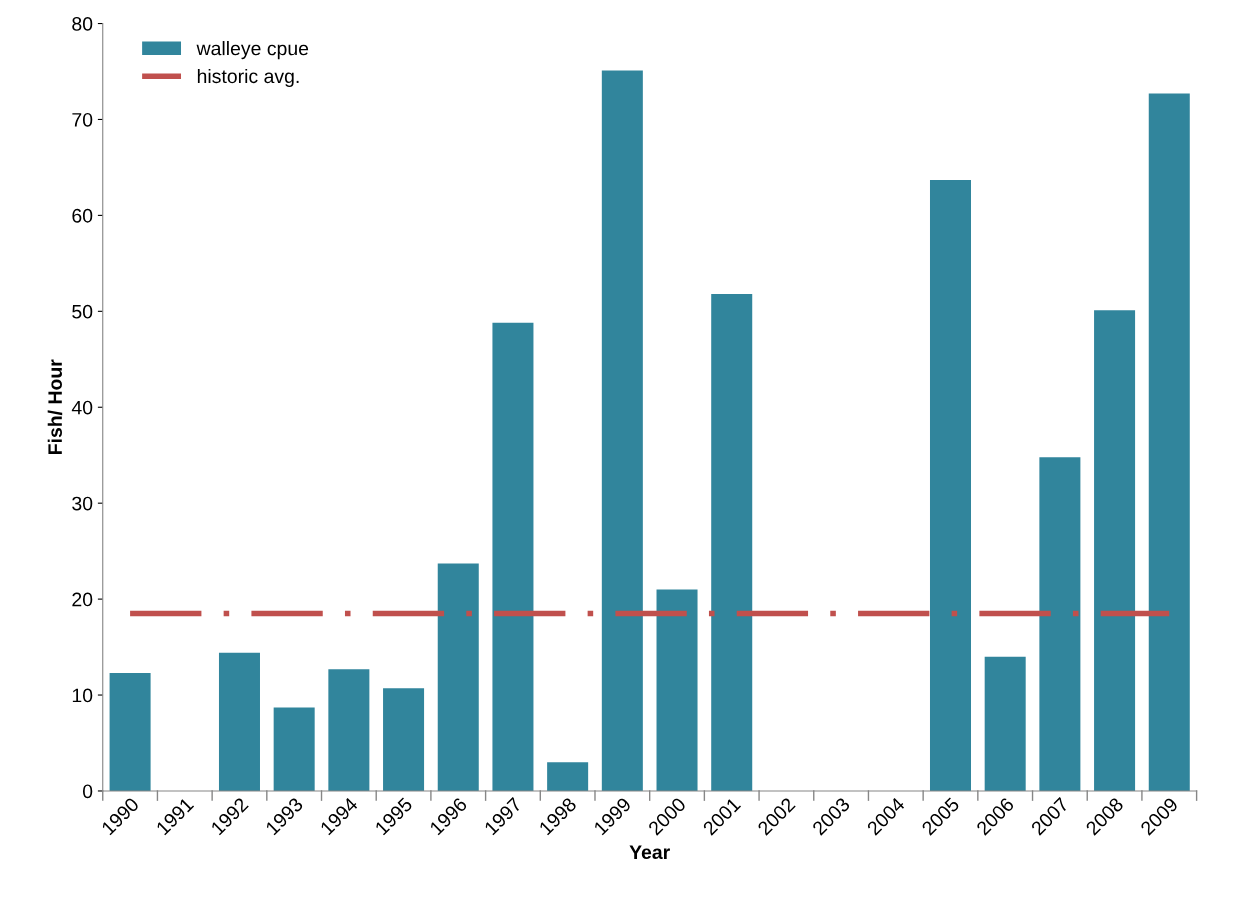 The image size is (1253, 905). Describe the element at coordinates (82, 311) in the screenshot. I see `y-tick-label: 50` at that location.